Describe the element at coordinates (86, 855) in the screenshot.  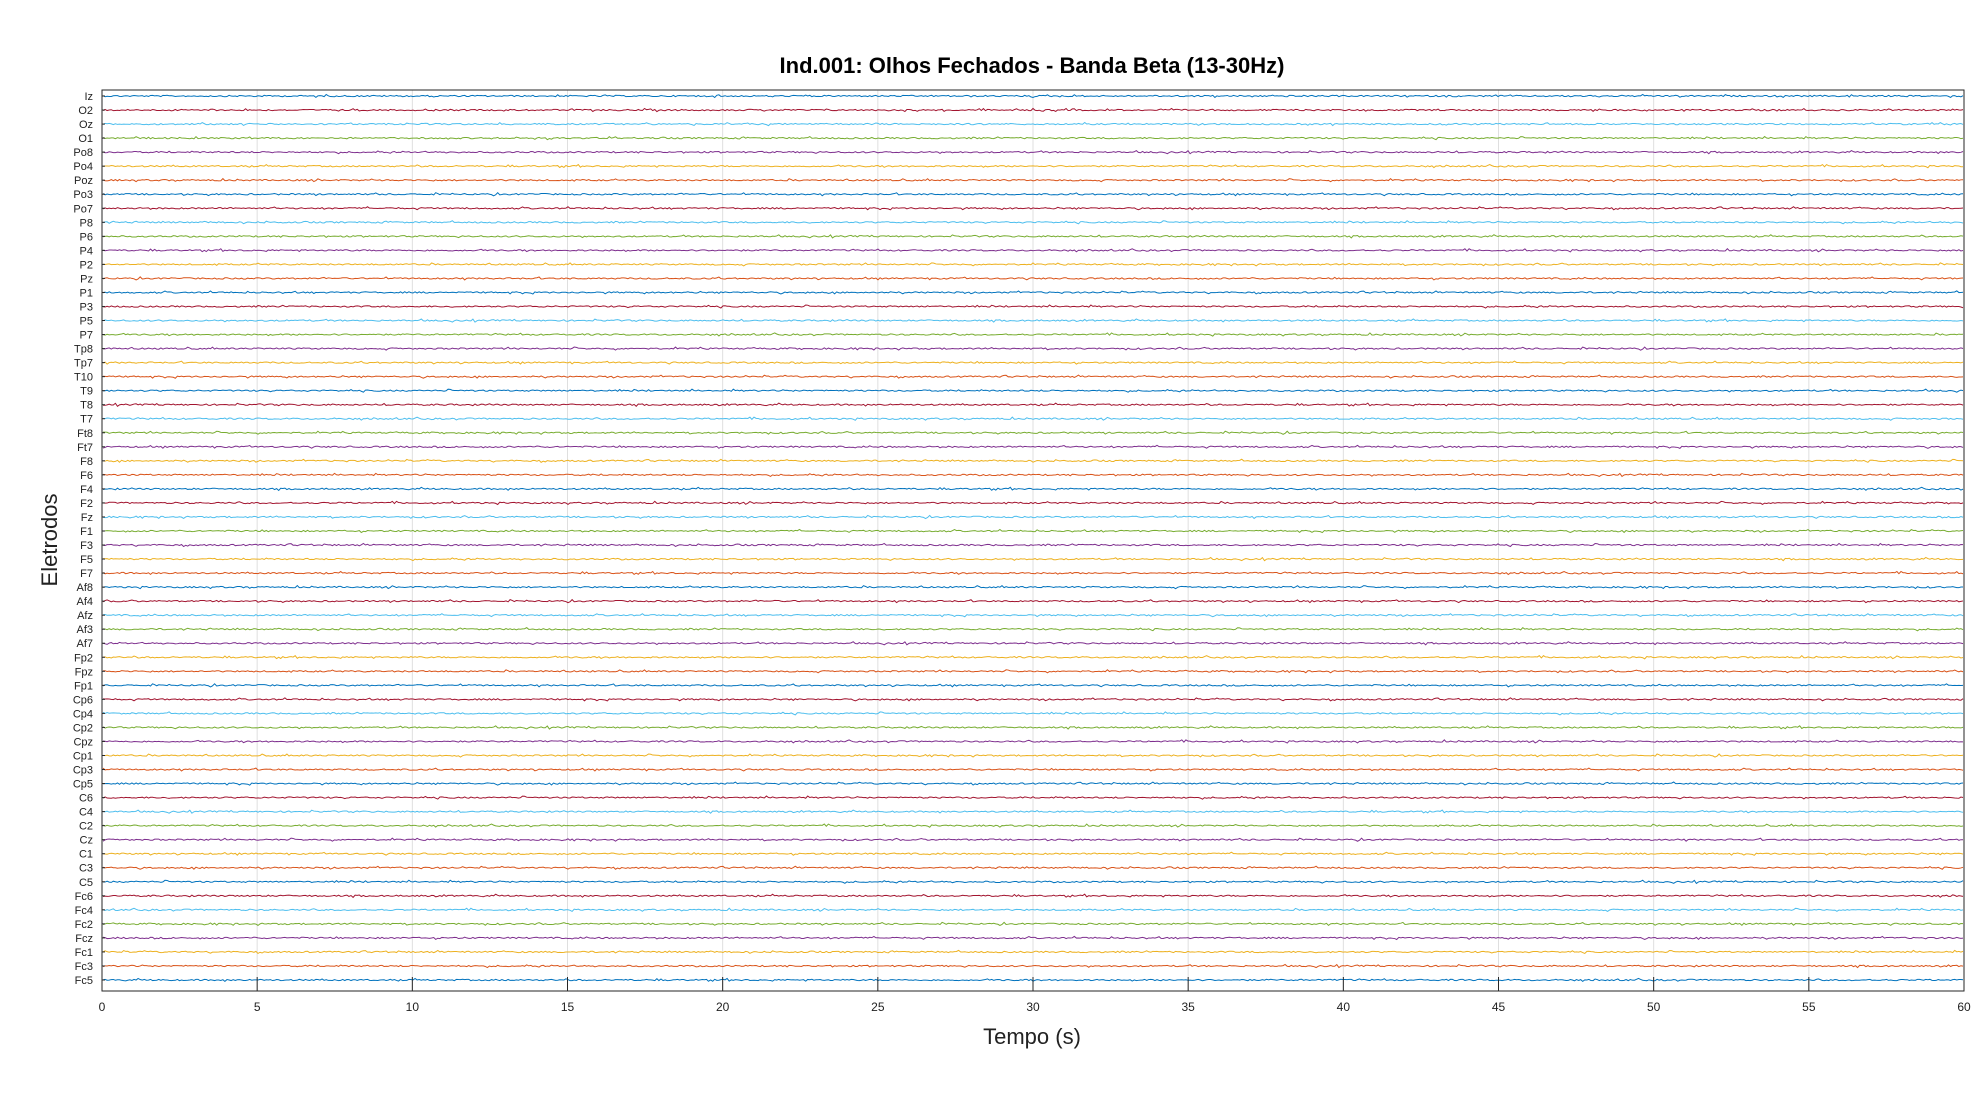
I see `channel-label-c1: C1` at that location.